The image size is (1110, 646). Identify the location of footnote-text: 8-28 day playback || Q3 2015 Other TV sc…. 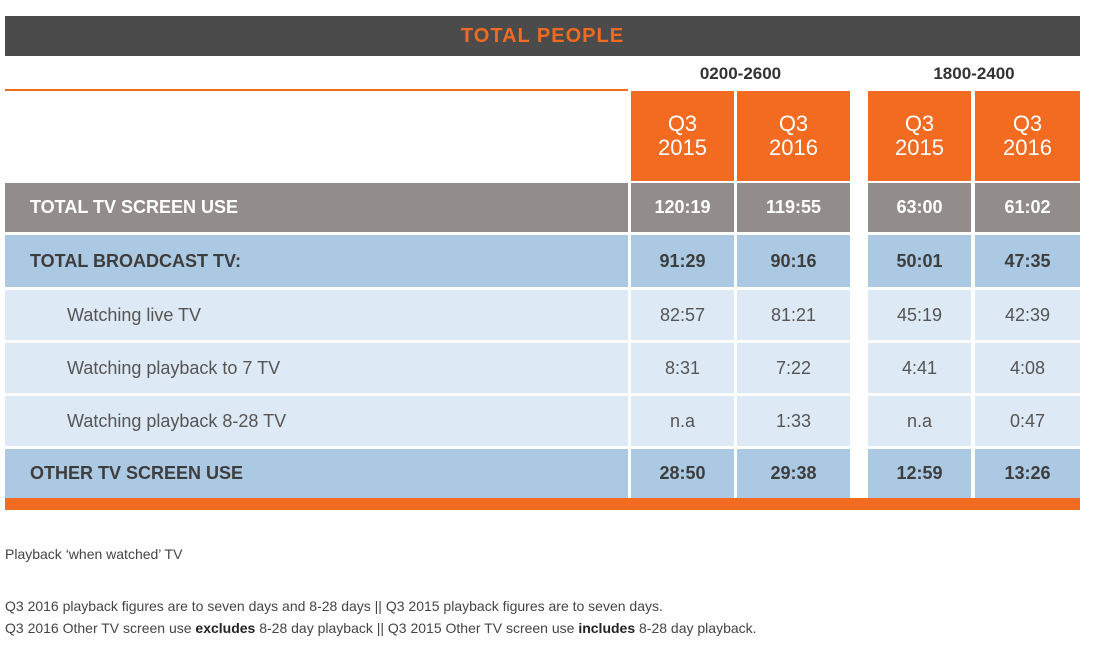
(417, 628).